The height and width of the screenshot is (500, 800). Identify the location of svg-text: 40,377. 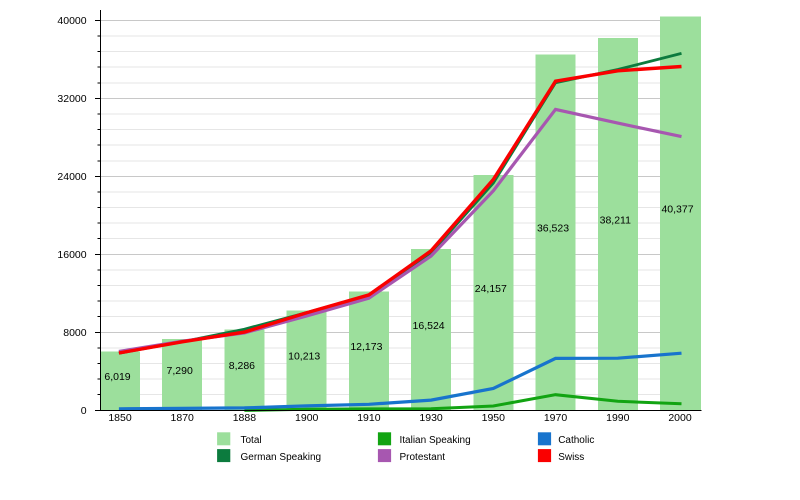
(677, 210).